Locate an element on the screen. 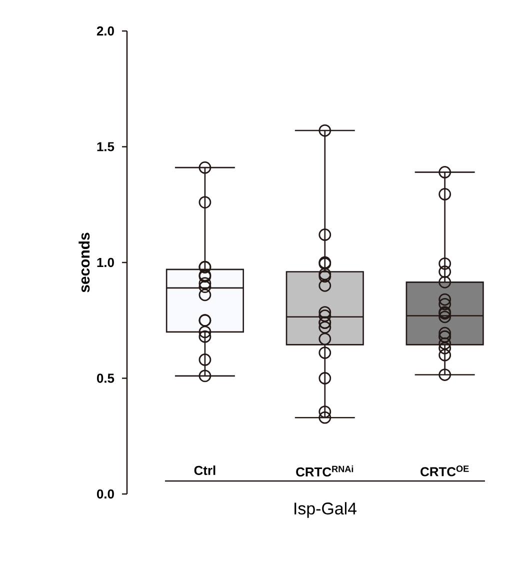 This screenshot has width=521, height=586. x-tick-label: CRTC$^{OE}$ is located at coordinates (444, 471).